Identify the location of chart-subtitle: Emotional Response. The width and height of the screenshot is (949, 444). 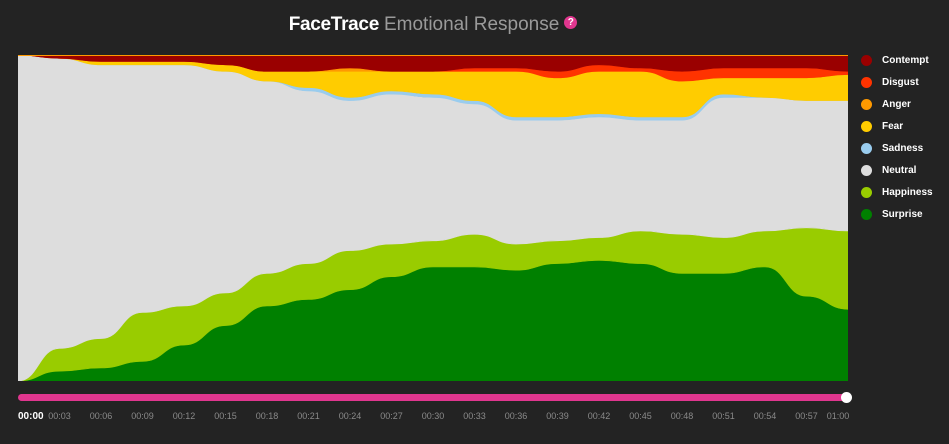
(471, 24).